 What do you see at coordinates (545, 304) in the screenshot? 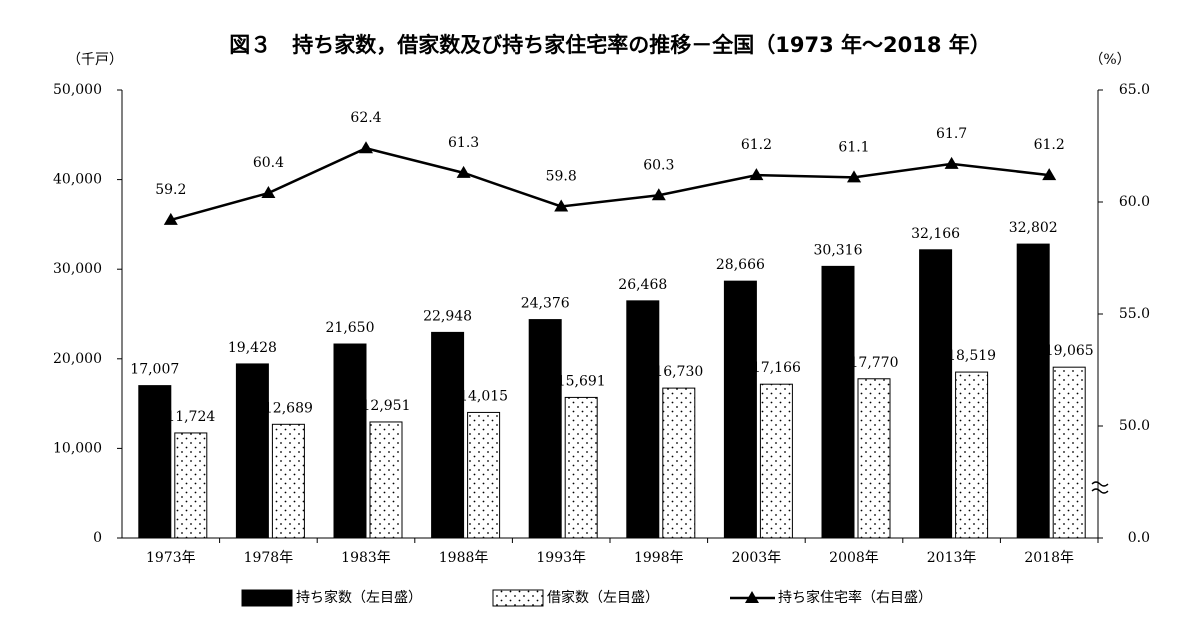
I see `data-label: 24,376` at bounding box center [545, 304].